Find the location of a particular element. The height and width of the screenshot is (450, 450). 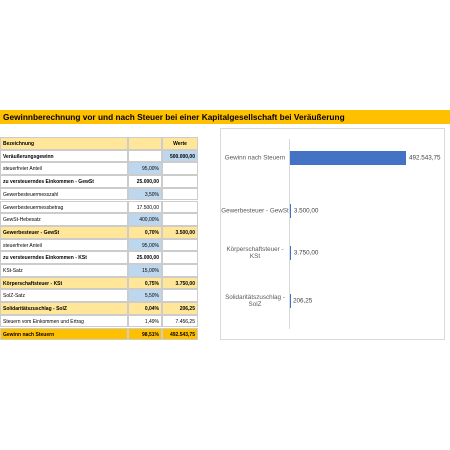

category-label: Gewinn nach Steuern is located at coordinates (255, 158).